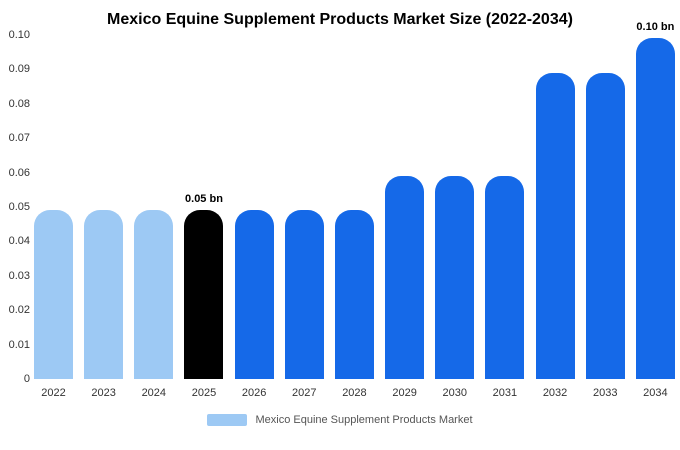 Image resolution: width=680 pixels, height=450 pixels. I want to click on y-tick-label: 0.08, so click(19, 103).